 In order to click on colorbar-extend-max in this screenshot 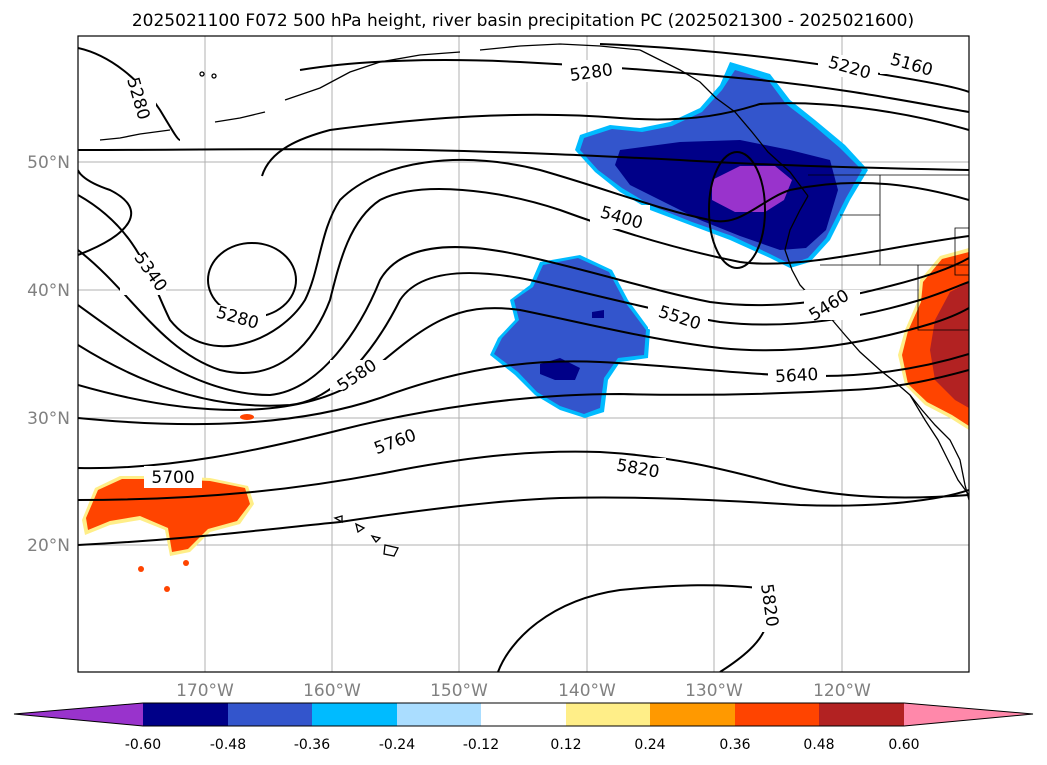, I will do `click(968, 714)`.